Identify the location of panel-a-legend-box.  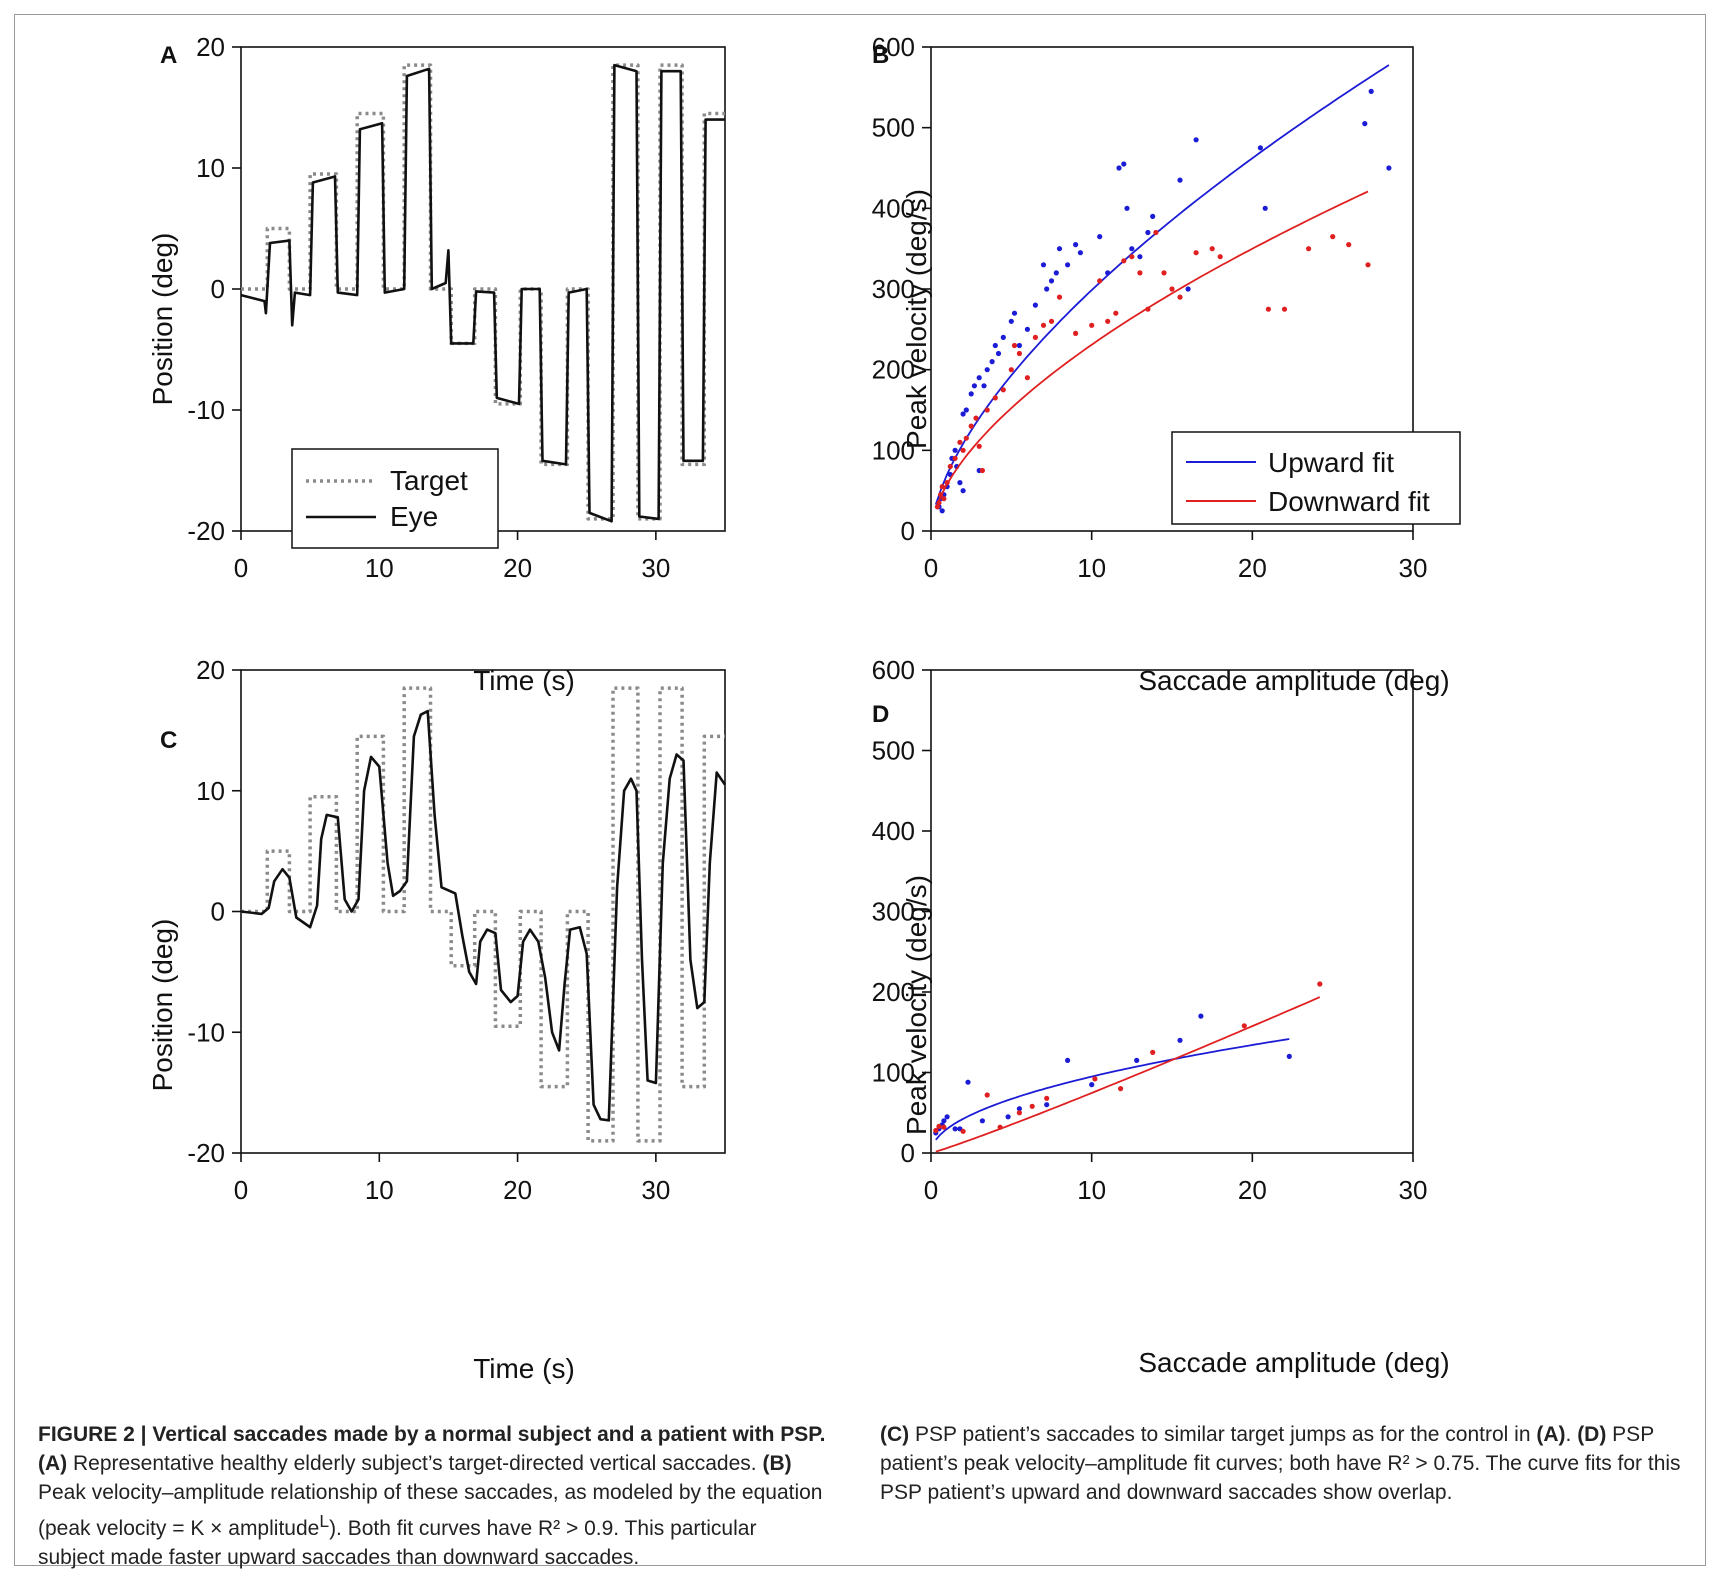
(395, 498).